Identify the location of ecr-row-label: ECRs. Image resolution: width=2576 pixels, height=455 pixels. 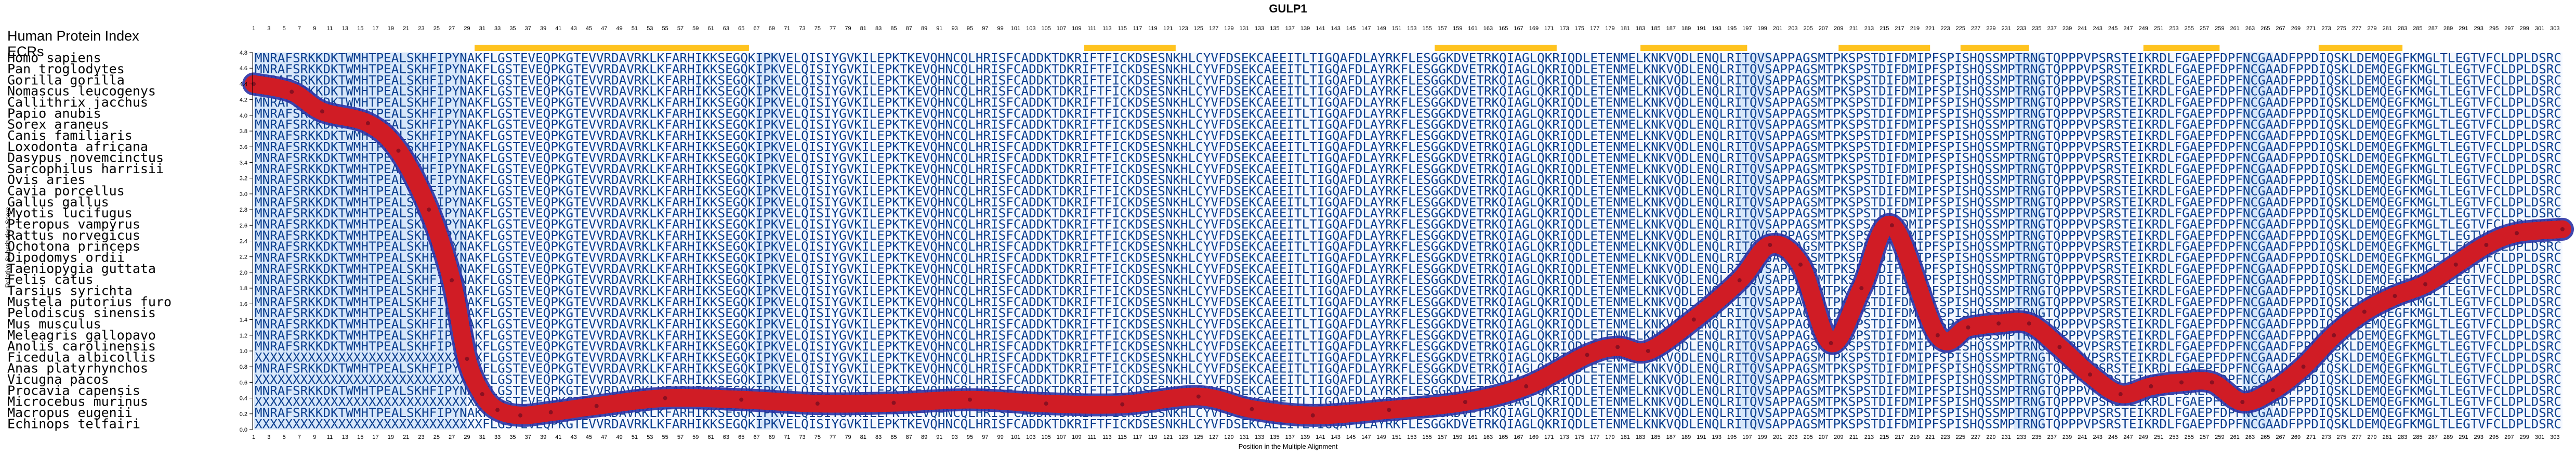
(25, 52).